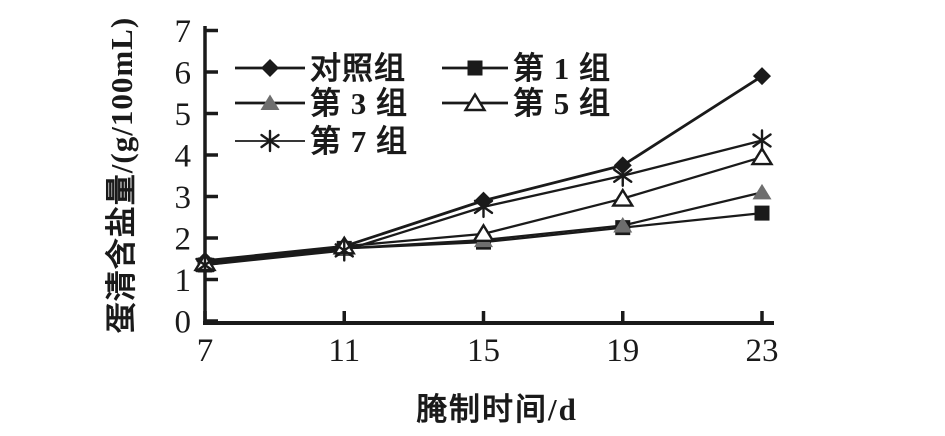 The height and width of the screenshot is (436, 945). Describe the element at coordinates (344, 351) in the screenshot. I see `x-tick-label: 11` at that location.